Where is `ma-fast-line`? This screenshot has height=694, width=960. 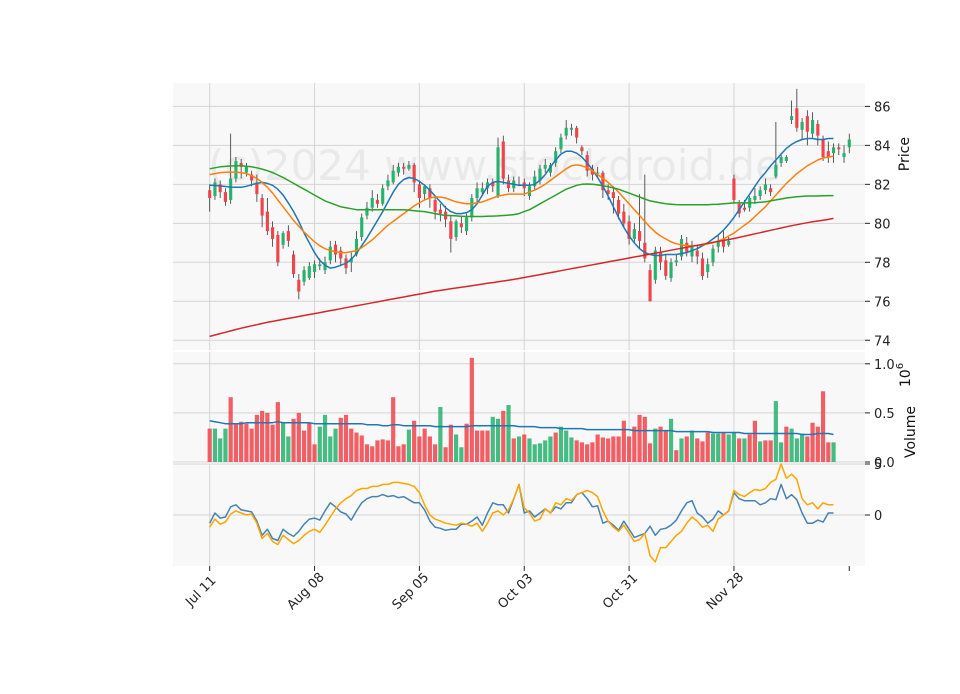 ma-fast-line is located at coordinates (521, 203).